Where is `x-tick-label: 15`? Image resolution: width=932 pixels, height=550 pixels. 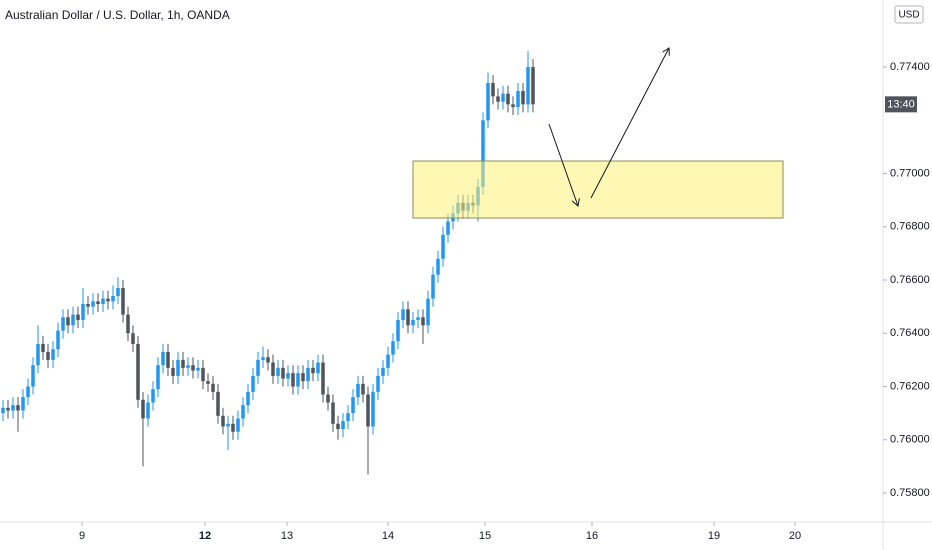 x-tick-label: 15 is located at coordinates (485, 536).